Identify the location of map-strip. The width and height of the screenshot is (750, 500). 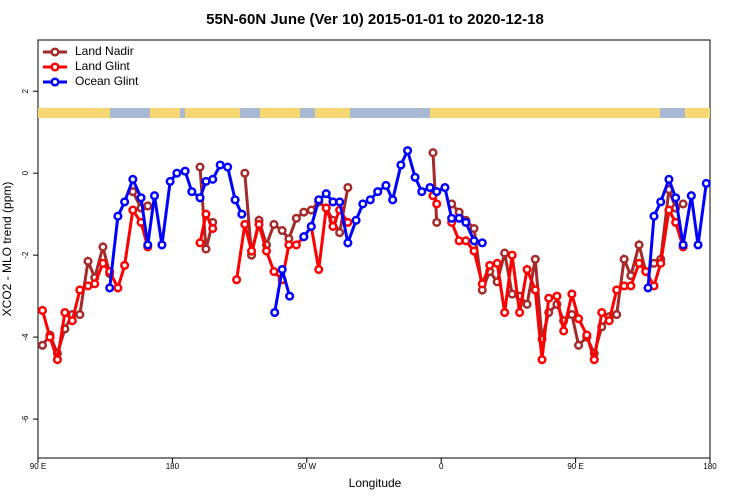
(374, 113).